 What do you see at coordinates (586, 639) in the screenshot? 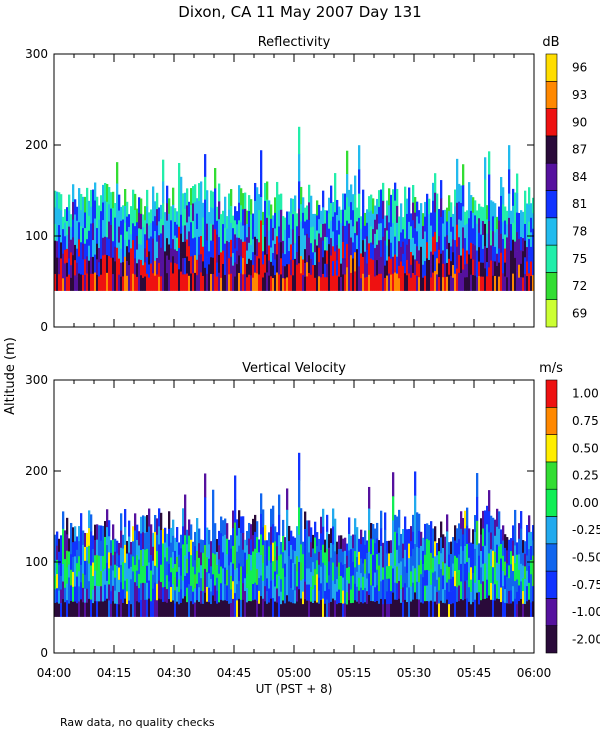
I see `colorbar-label: -2.00` at bounding box center [586, 639].